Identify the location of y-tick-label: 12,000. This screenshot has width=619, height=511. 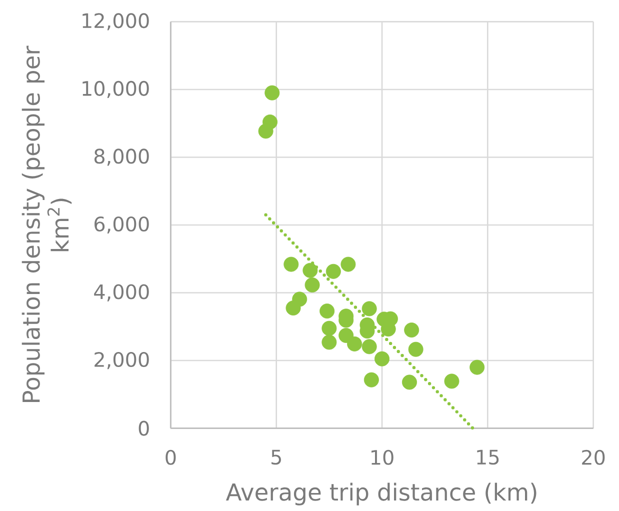
(115, 21).